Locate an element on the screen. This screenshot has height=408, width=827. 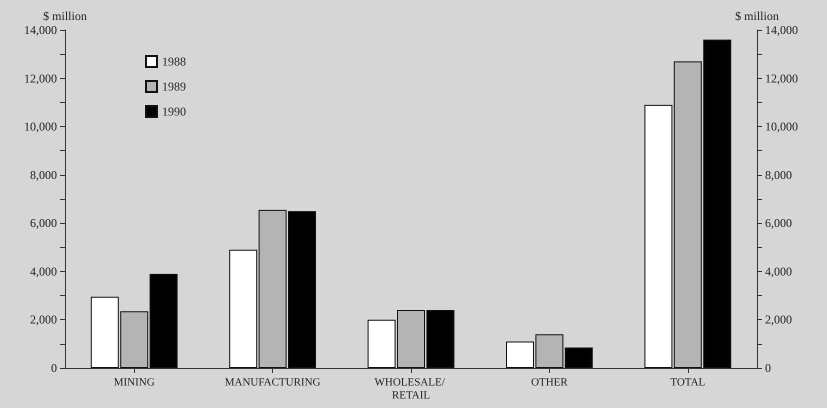
y-tick-label: 4,000 is located at coordinates (43, 271).